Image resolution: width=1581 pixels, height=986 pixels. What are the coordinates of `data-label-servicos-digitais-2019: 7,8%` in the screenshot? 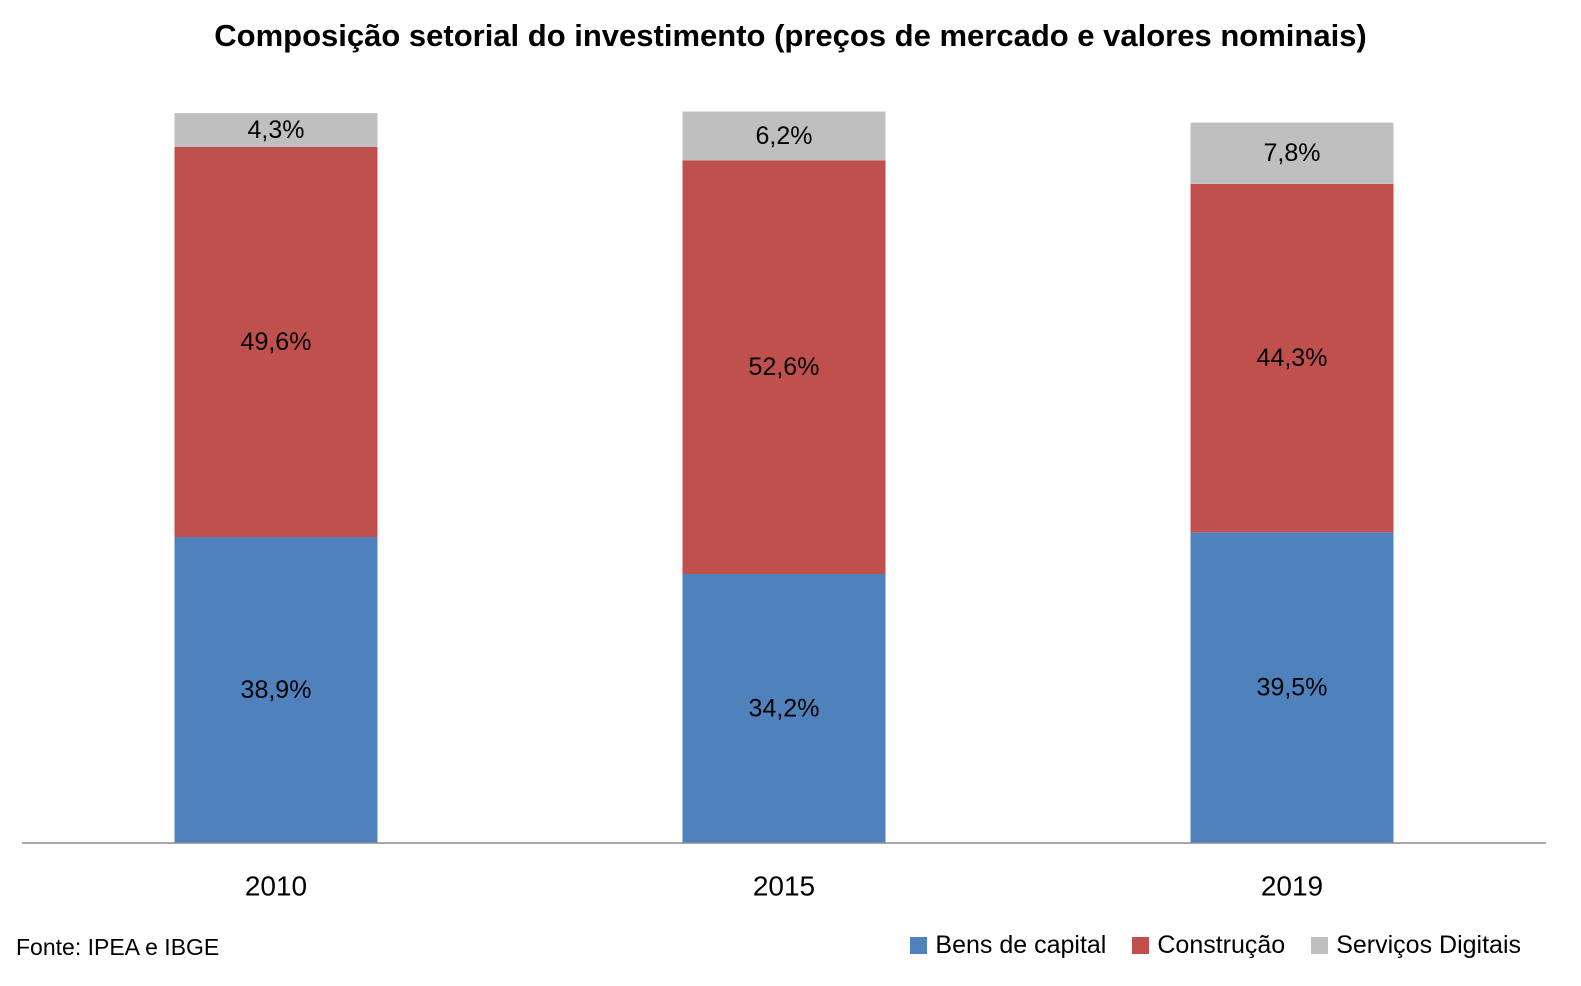 It's located at (1292, 153).